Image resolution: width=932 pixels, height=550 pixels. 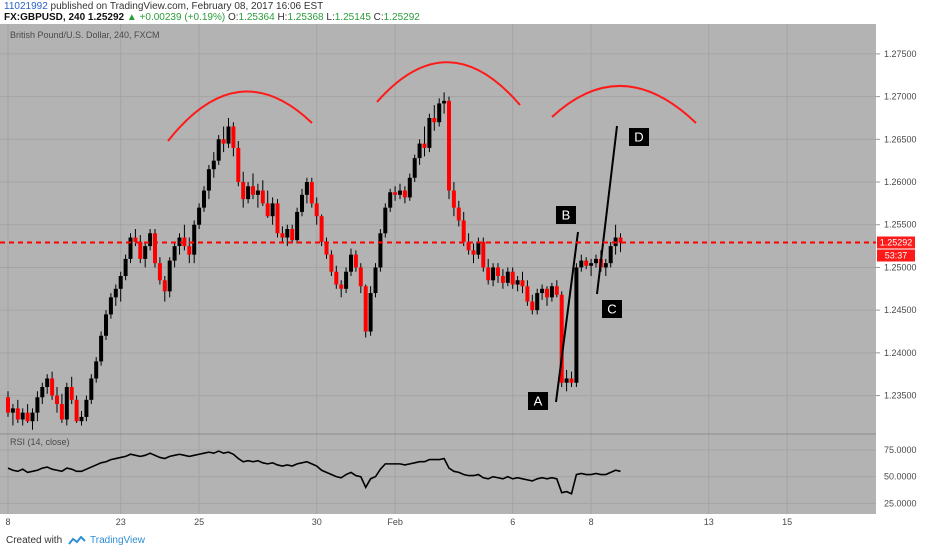 I want to click on price-tag-text: 1.25292, so click(x=896, y=242).